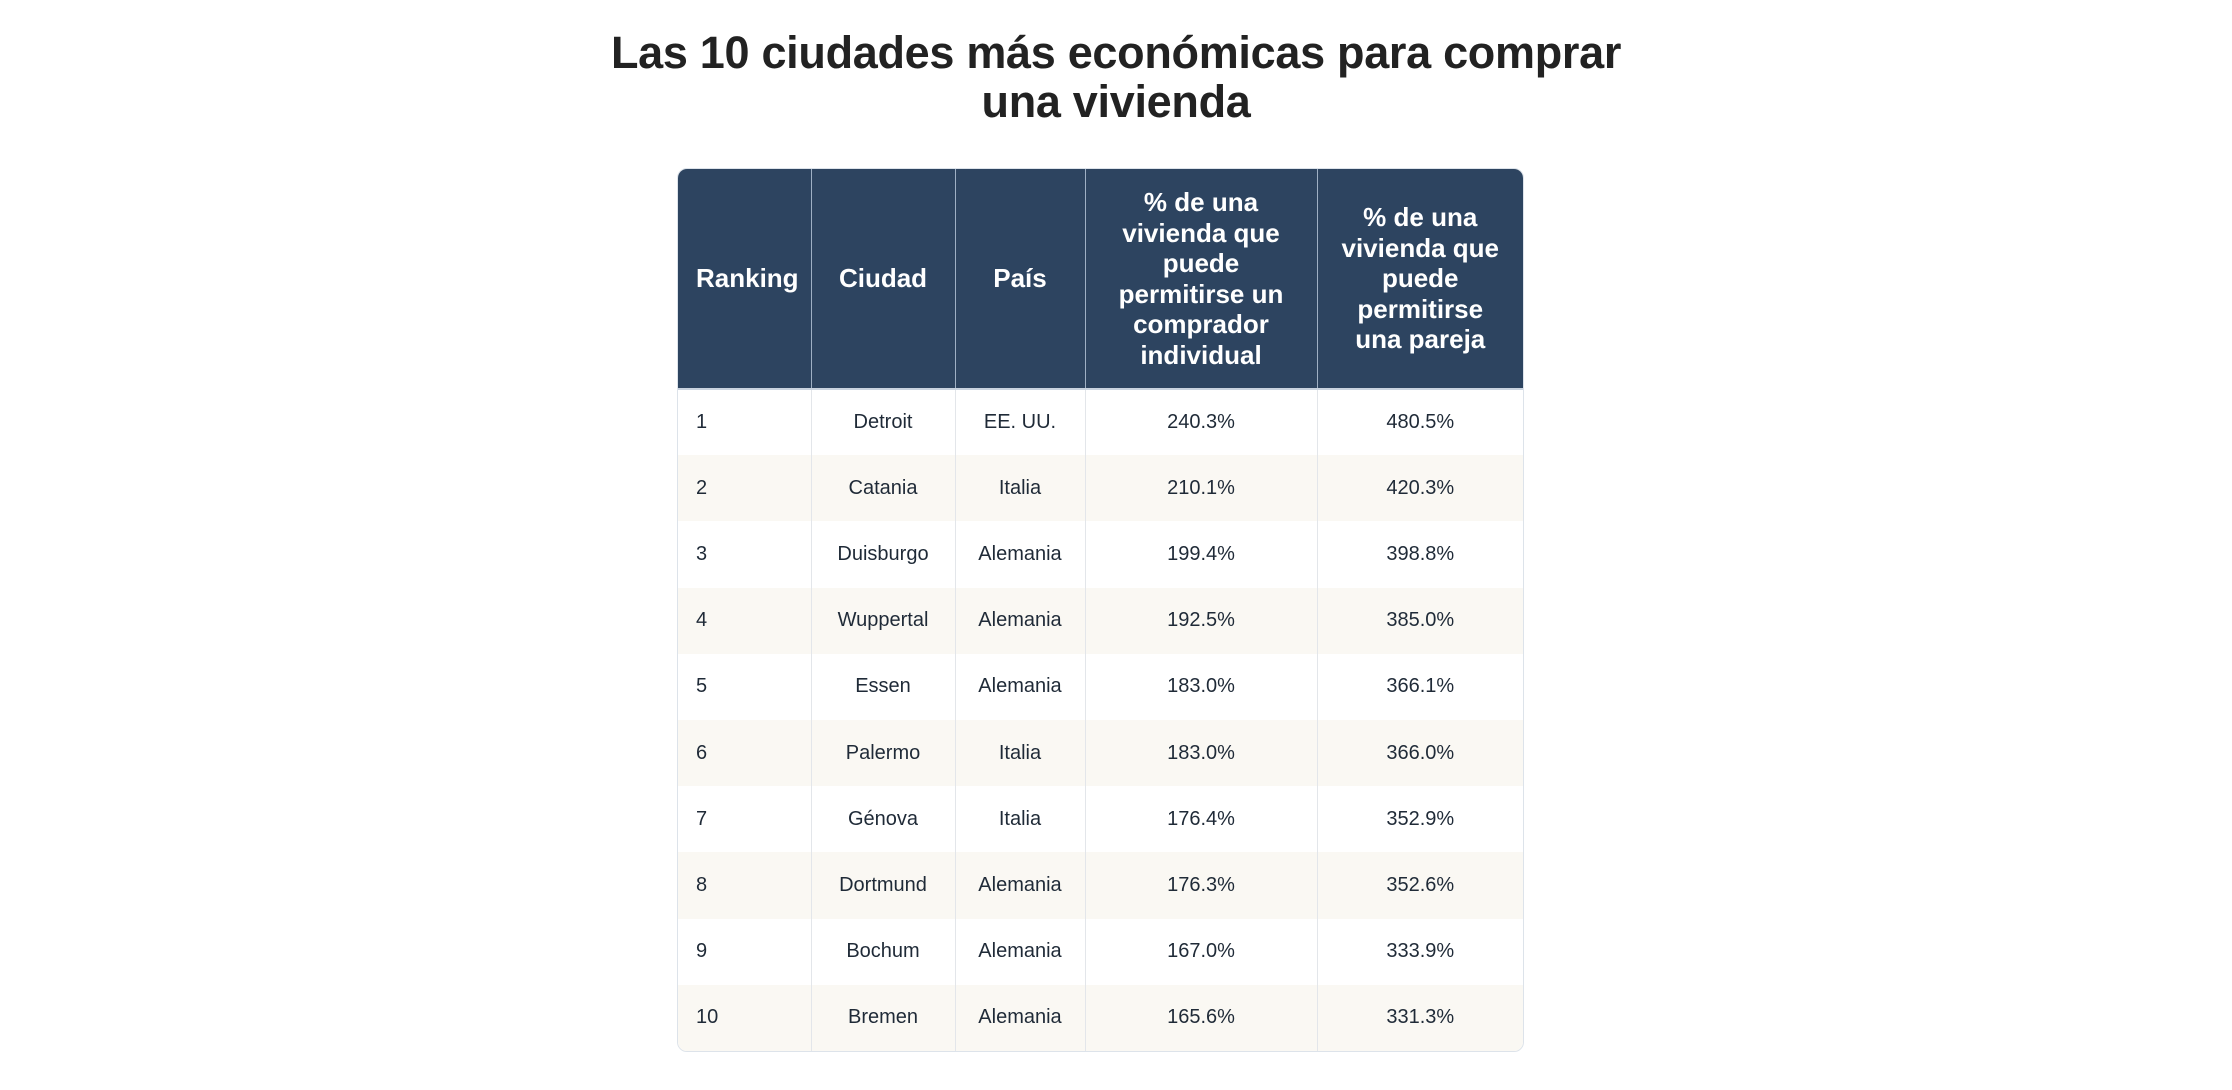 This screenshot has height=1090, width=2232. What do you see at coordinates (1420, 819) in the screenshot?
I see `cell-pareja: 352.9%` at bounding box center [1420, 819].